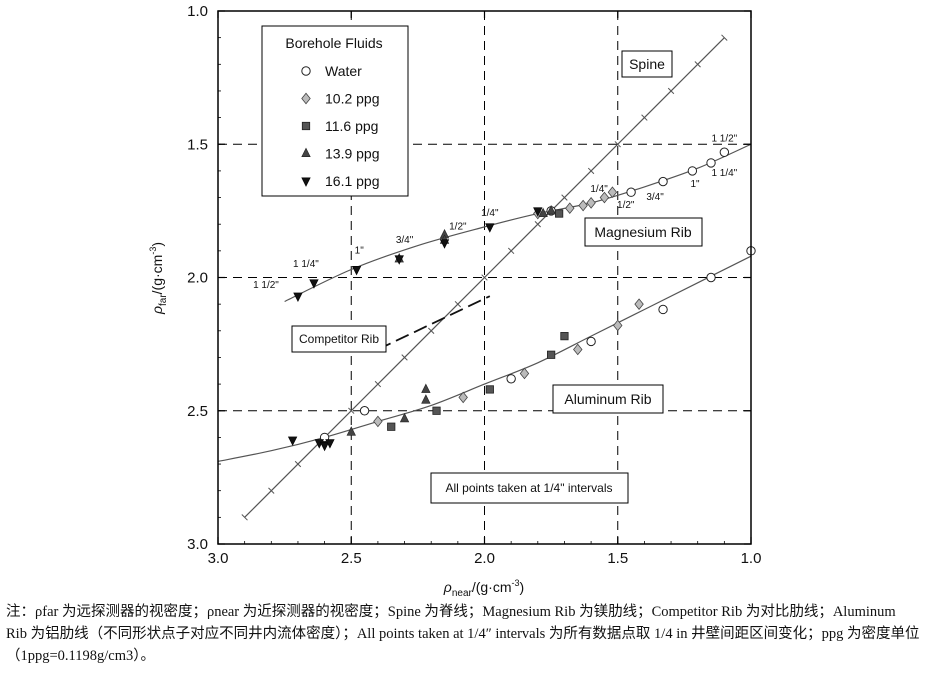  I want to click on legend-label: 16.1 ppg, so click(352, 181).